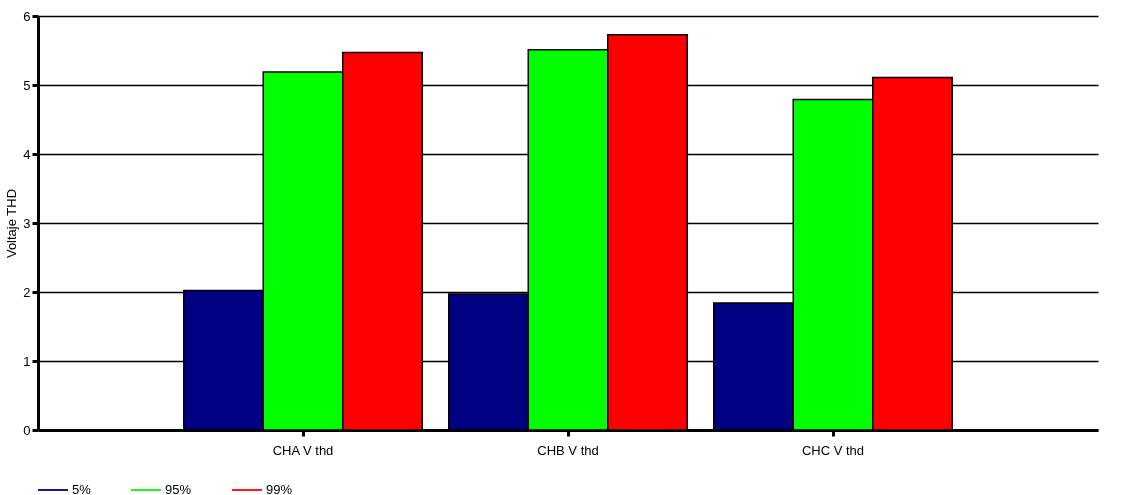  I want to click on y-tick-label: 1, so click(27, 361).